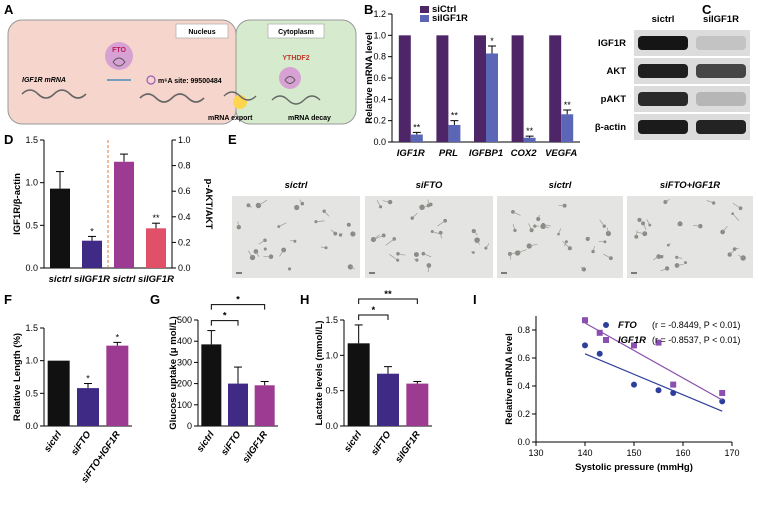 This screenshot has width=758, height=520. I want to click on micrograph-label: siFTO, so click(429, 185).